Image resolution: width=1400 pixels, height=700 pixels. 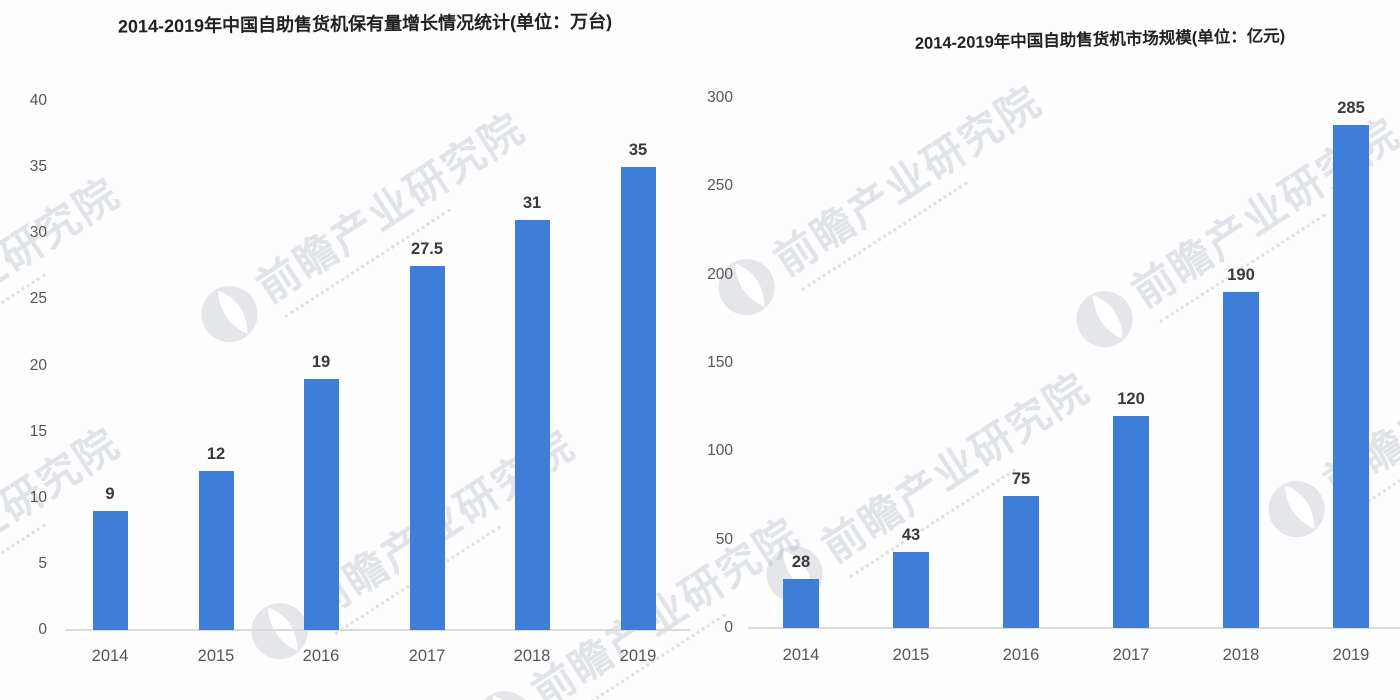 I want to click on bar-value-label: 190, so click(x=1241, y=275).